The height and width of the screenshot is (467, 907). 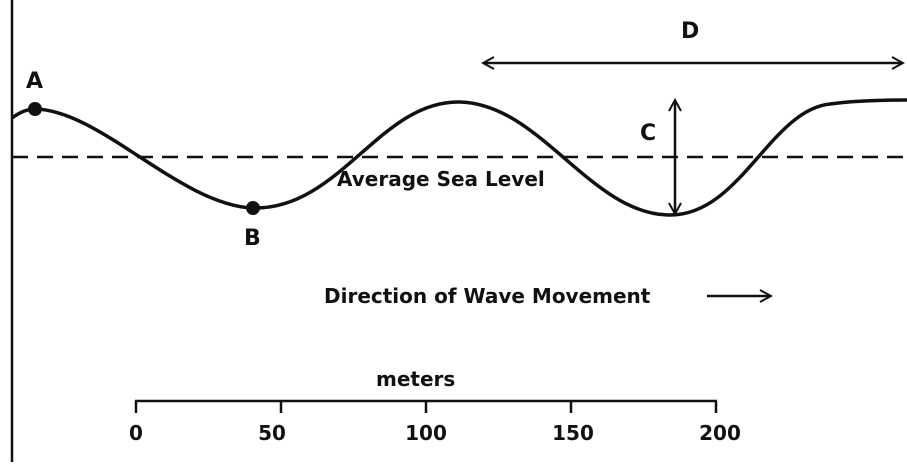 What do you see at coordinates (426, 433) in the screenshot?
I see `scale-tick-label-100: 100` at bounding box center [426, 433].